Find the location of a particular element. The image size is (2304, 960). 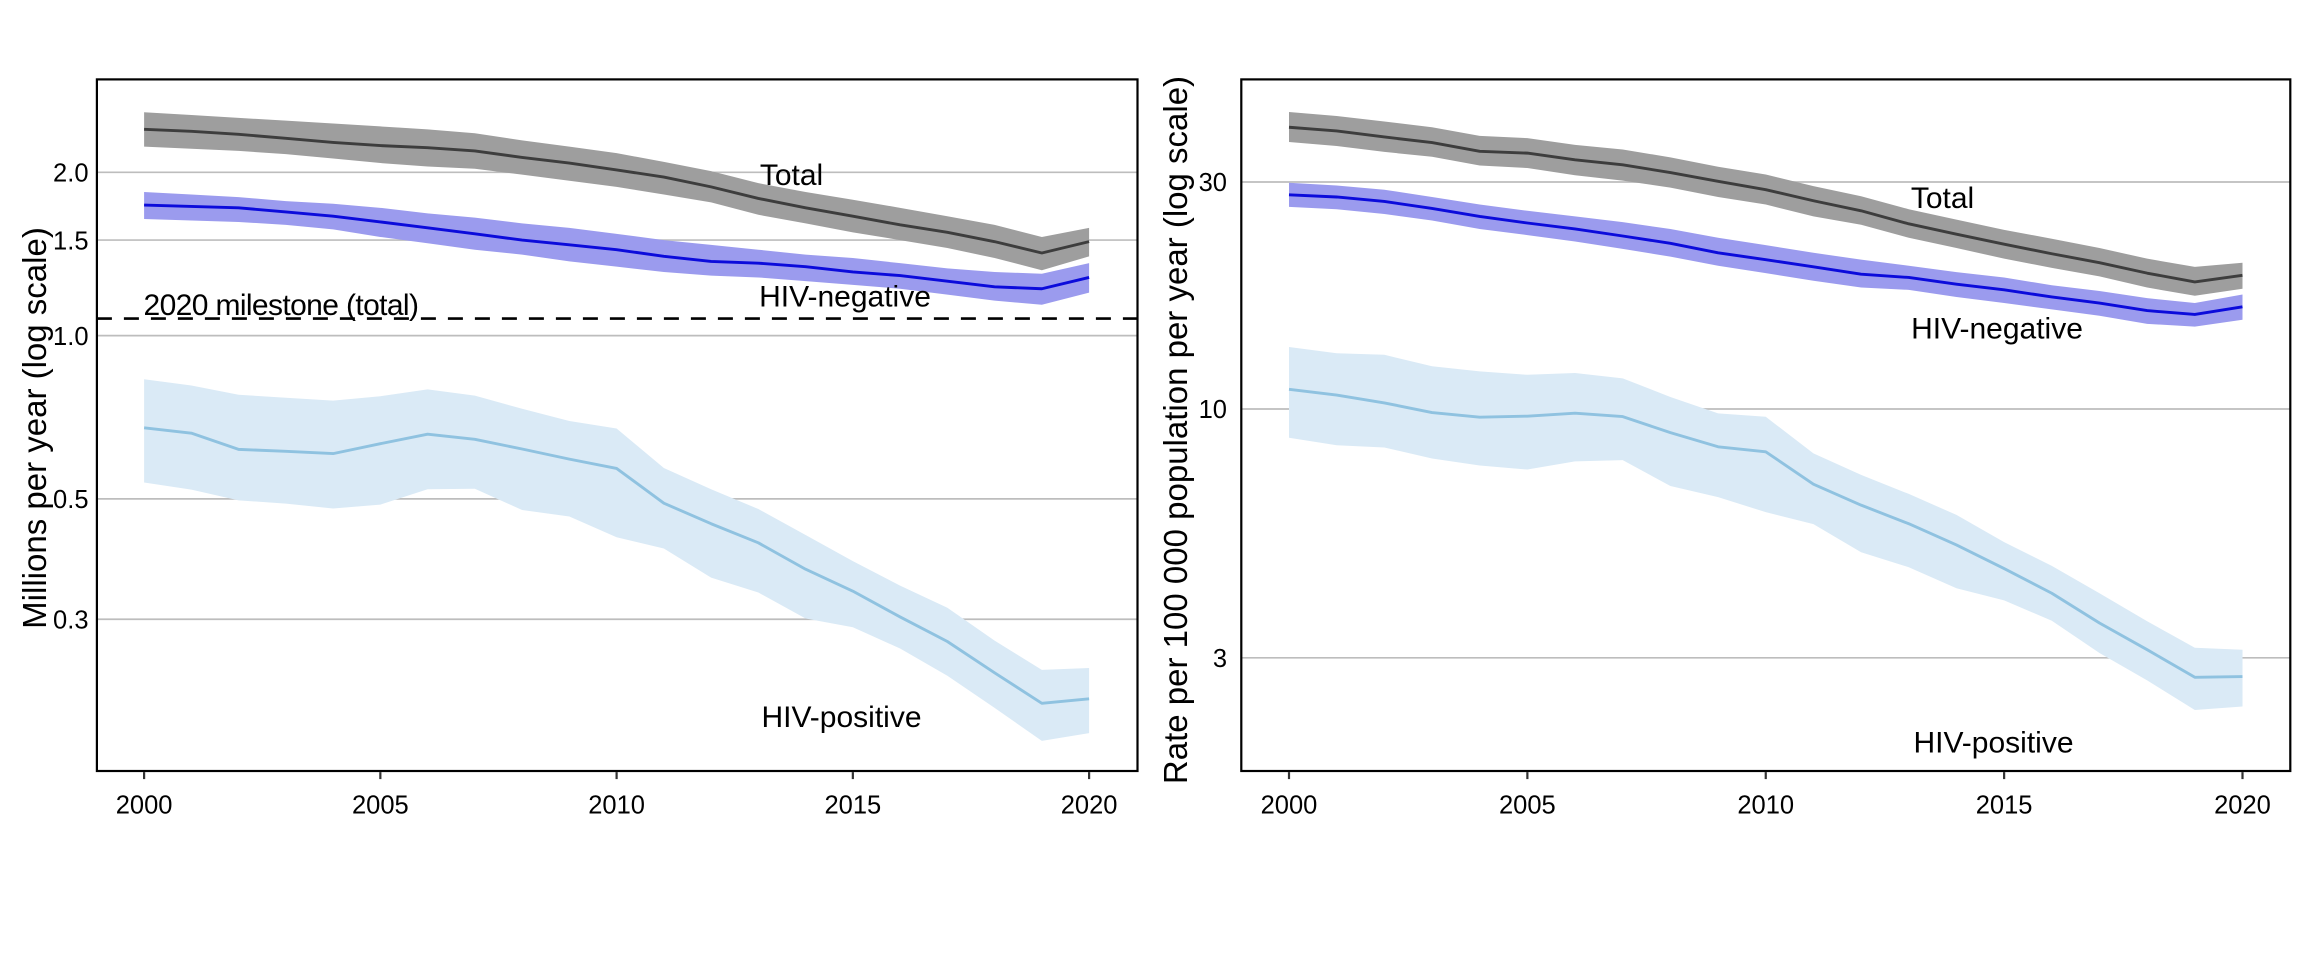

left-hiv-negative-series-label: HIV-negative is located at coordinates (845, 297).